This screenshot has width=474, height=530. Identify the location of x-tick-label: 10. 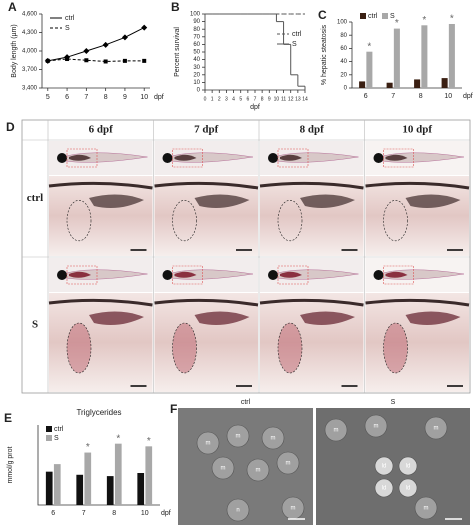
(277, 99).